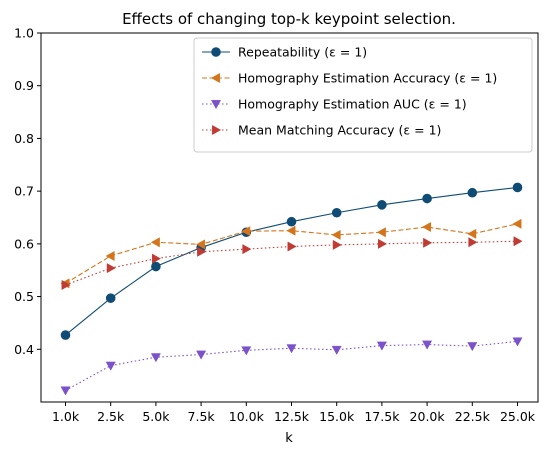 This screenshot has width=547, height=455. I want to click on legend-label: Homography Estimation Accuracy (ε = 1), so click(367, 78).